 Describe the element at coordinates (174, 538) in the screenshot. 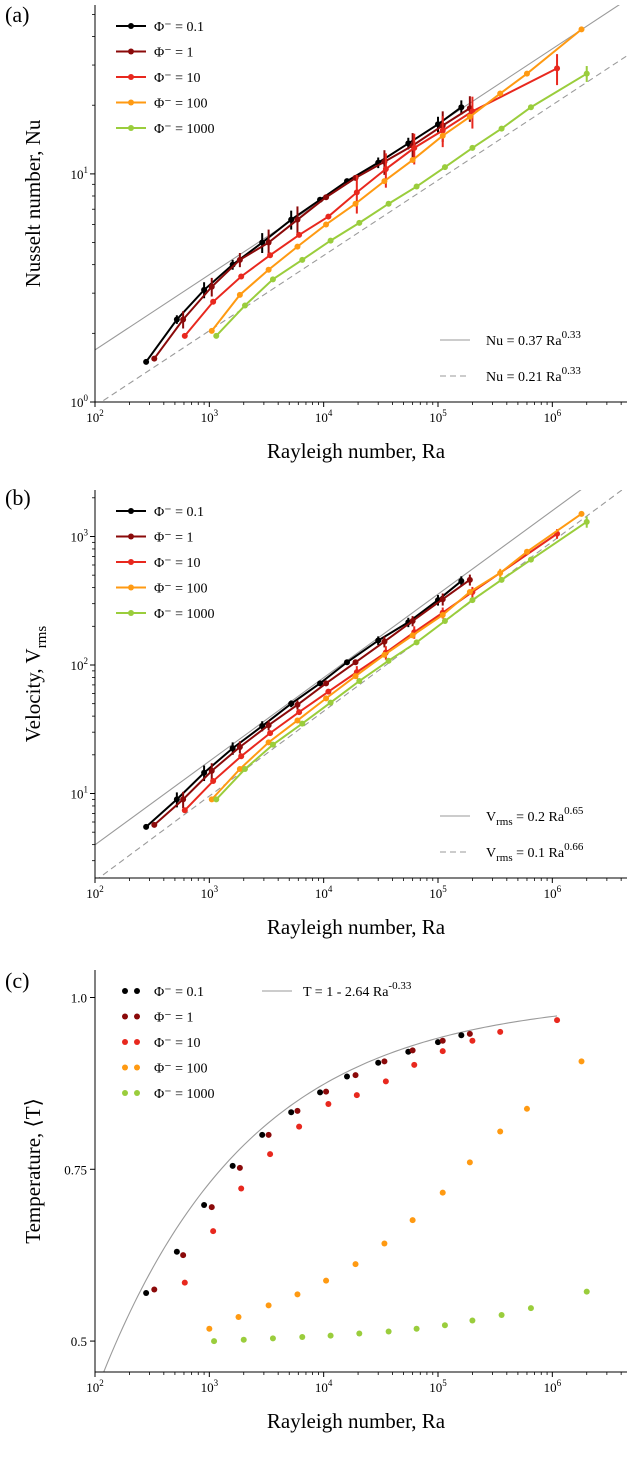

I see `legend-label: Φ⁻ = 1` at that location.